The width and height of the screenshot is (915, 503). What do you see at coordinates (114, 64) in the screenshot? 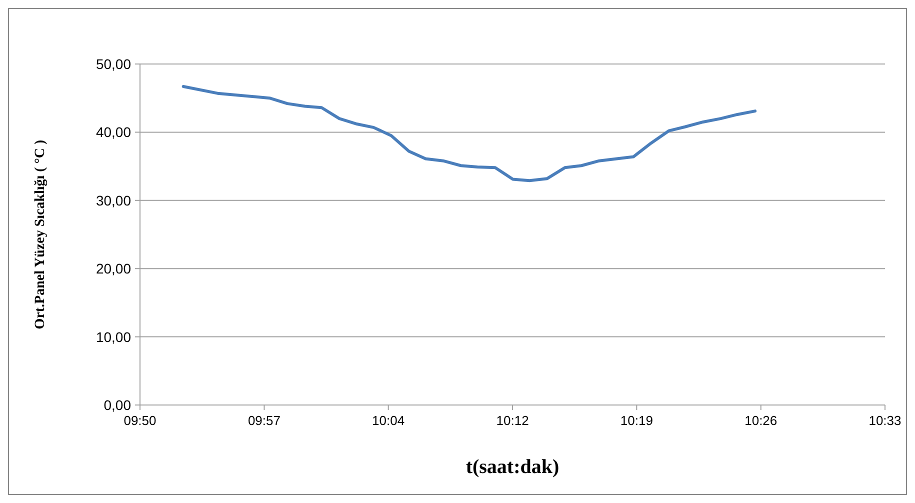
I see `y-tick-label: 50,00` at bounding box center [114, 64].